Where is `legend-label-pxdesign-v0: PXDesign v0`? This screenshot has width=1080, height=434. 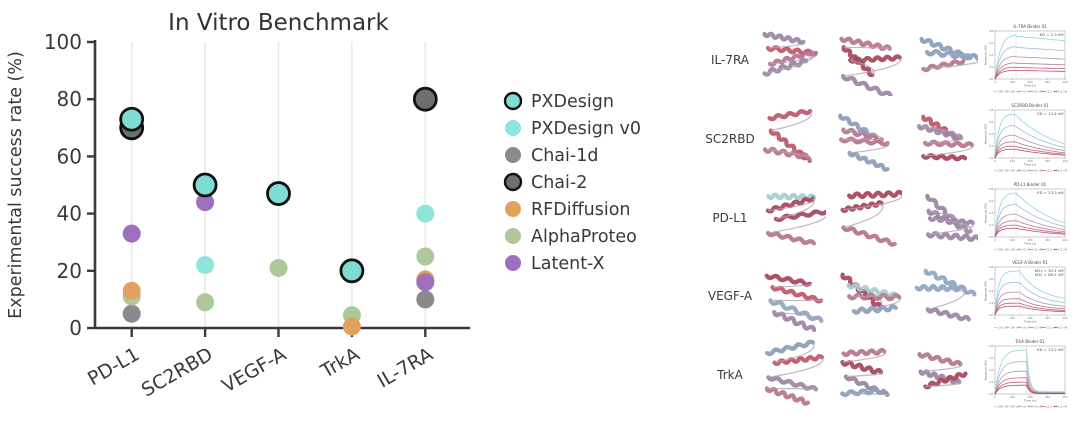
legend-label-pxdesign-v0: PXDesign v0 is located at coordinates (586, 129).